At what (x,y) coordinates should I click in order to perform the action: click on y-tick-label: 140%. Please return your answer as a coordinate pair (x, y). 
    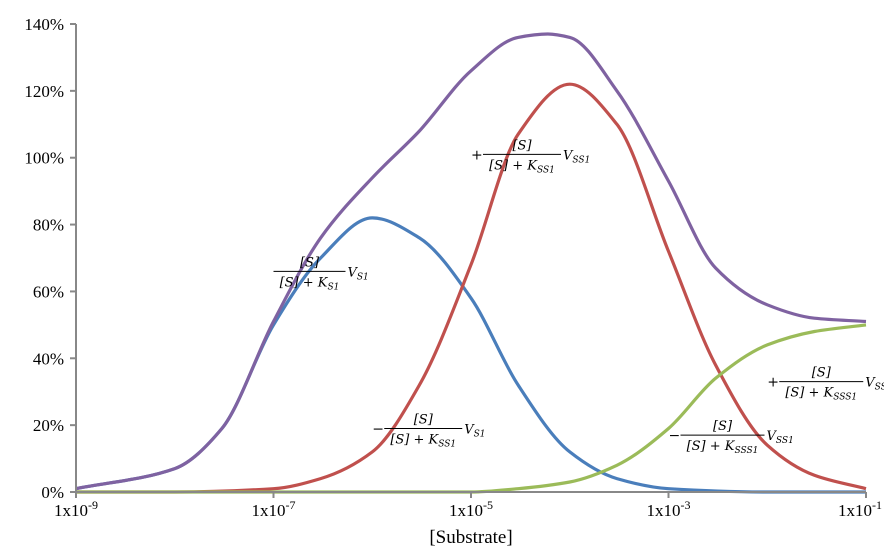
    Looking at the image, I should click on (44, 24).